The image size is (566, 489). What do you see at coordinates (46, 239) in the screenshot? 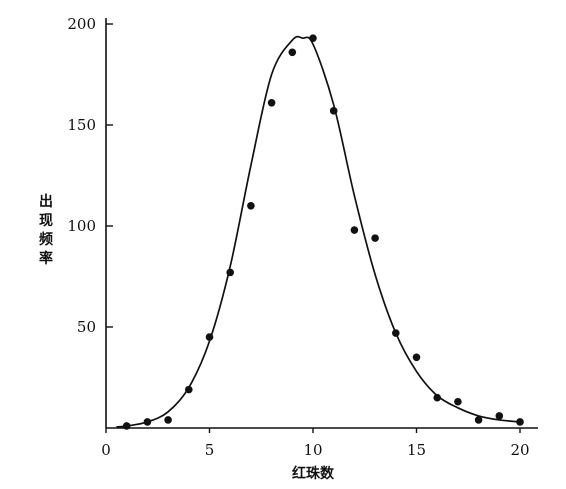
I see `y-axis-title-char: 频` at bounding box center [46, 239].